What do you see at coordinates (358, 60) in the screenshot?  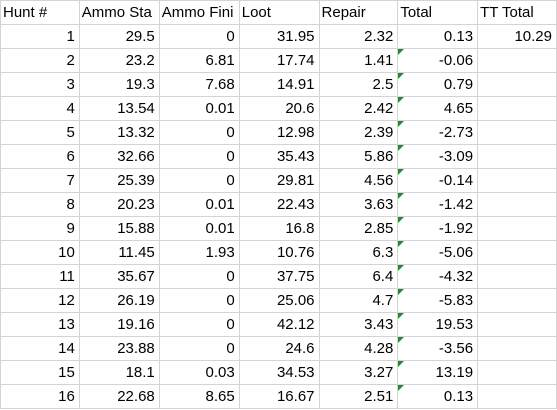 I see `cell-repair: 1.41` at bounding box center [358, 60].